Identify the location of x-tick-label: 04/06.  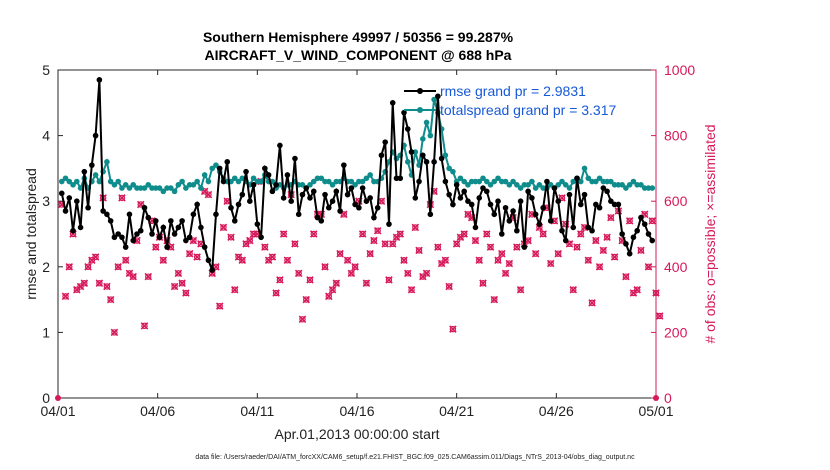
(157, 411).